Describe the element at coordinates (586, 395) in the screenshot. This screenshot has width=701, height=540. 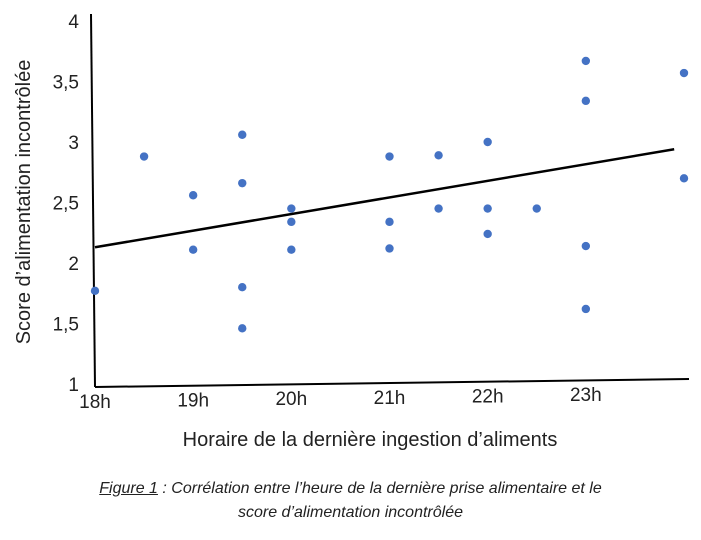
I see `x-tick-label: 23h` at that location.